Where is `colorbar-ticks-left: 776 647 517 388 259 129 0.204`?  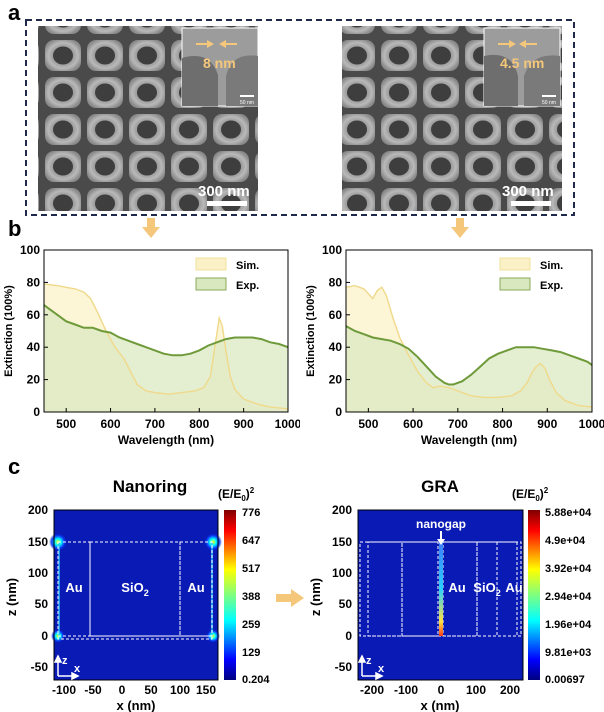
colorbar-ticks-left: 776 647 517 388 259 129 0.204 is located at coordinates (256, 596).